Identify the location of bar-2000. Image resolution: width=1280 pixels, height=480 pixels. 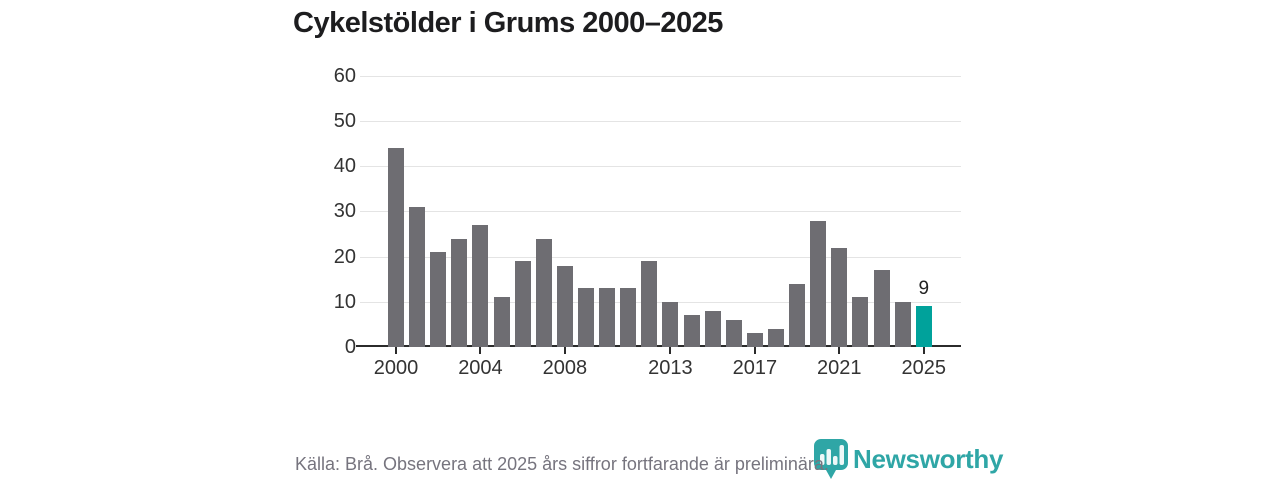
(396, 247).